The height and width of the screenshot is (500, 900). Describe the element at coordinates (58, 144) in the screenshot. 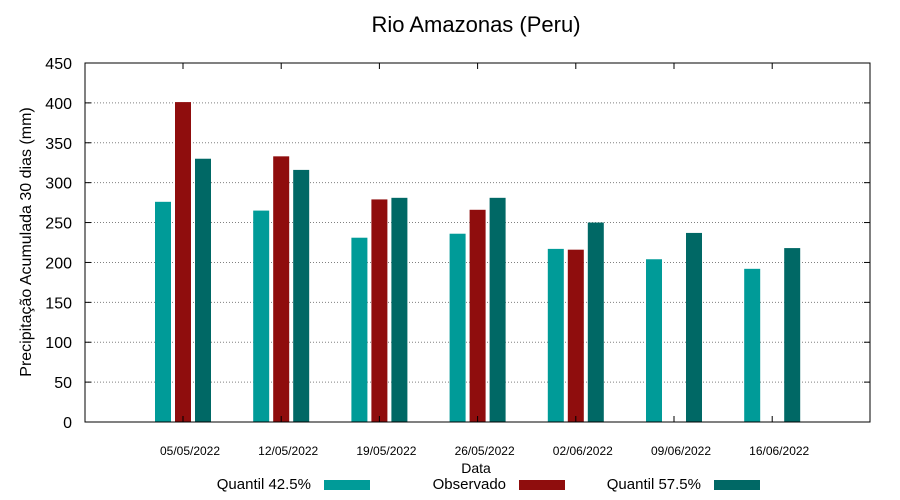

I see `y-tick-label: 350` at that location.